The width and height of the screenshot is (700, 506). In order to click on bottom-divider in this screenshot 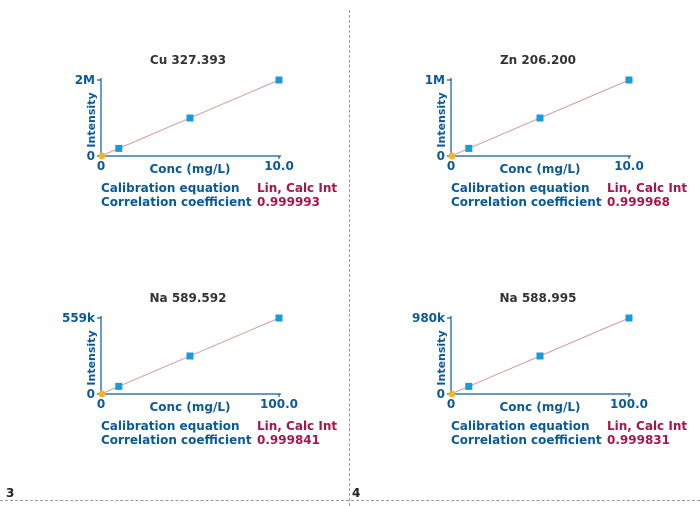, I will do `click(350, 500)`.